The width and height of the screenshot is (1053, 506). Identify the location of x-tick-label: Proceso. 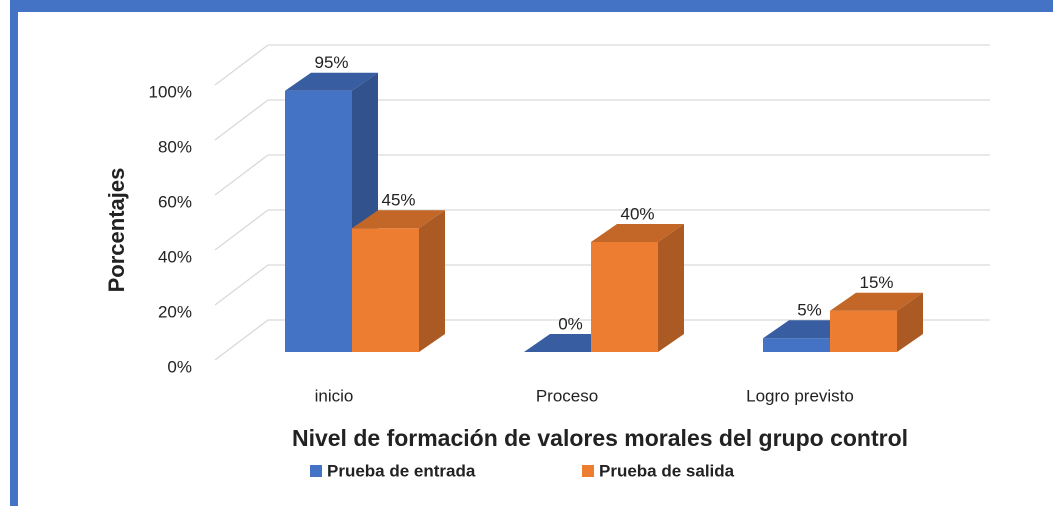
(567, 395).